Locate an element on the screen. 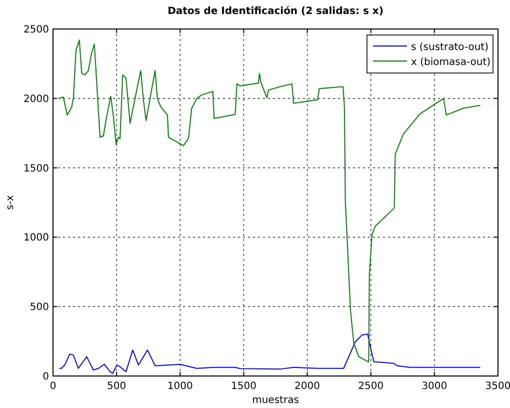 The height and width of the screenshot is (408, 510). x-tick-label: 2000 is located at coordinates (307, 386).